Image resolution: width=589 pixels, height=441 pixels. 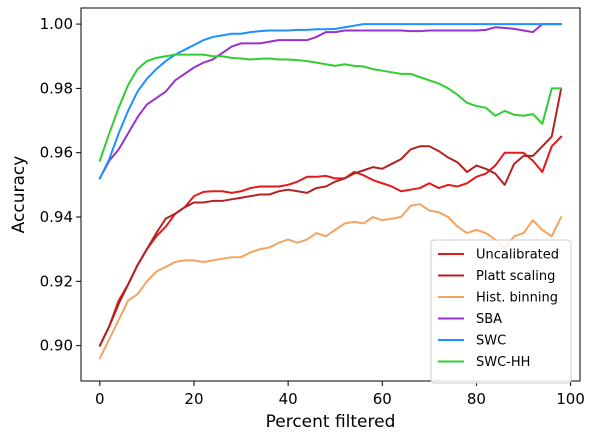 I want to click on x-axis-label: Percent filtered, so click(x=331, y=422).